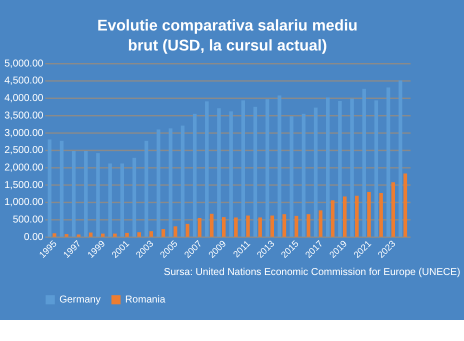 Image resolution: width=464 pixels, height=341 pixels. What do you see at coordinates (312, 272) in the screenshot?
I see `text: Sursa: United Nations Economic Commission for Europe (UNECE)` at bounding box center [312, 272].